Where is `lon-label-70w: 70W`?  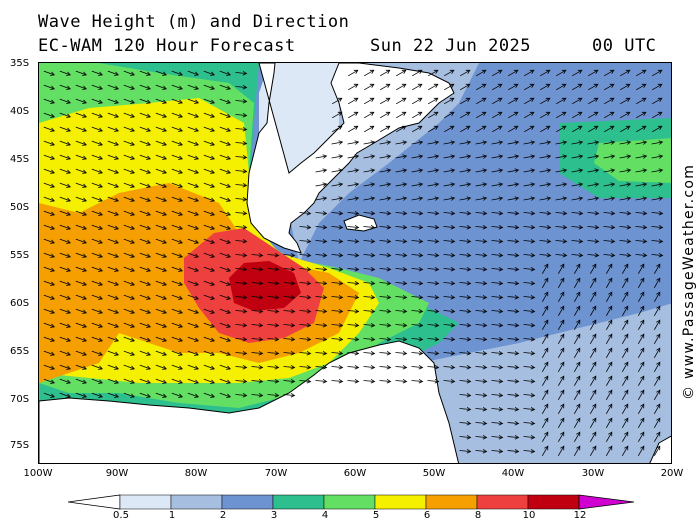
lon-label-70w: 70W is located at coordinates (276, 473).